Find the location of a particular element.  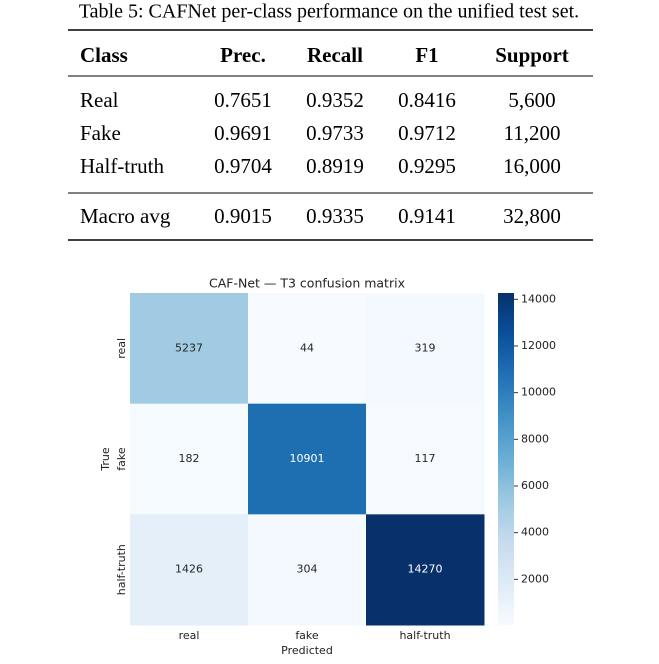

cell-annotation: 182 is located at coordinates (189, 458).